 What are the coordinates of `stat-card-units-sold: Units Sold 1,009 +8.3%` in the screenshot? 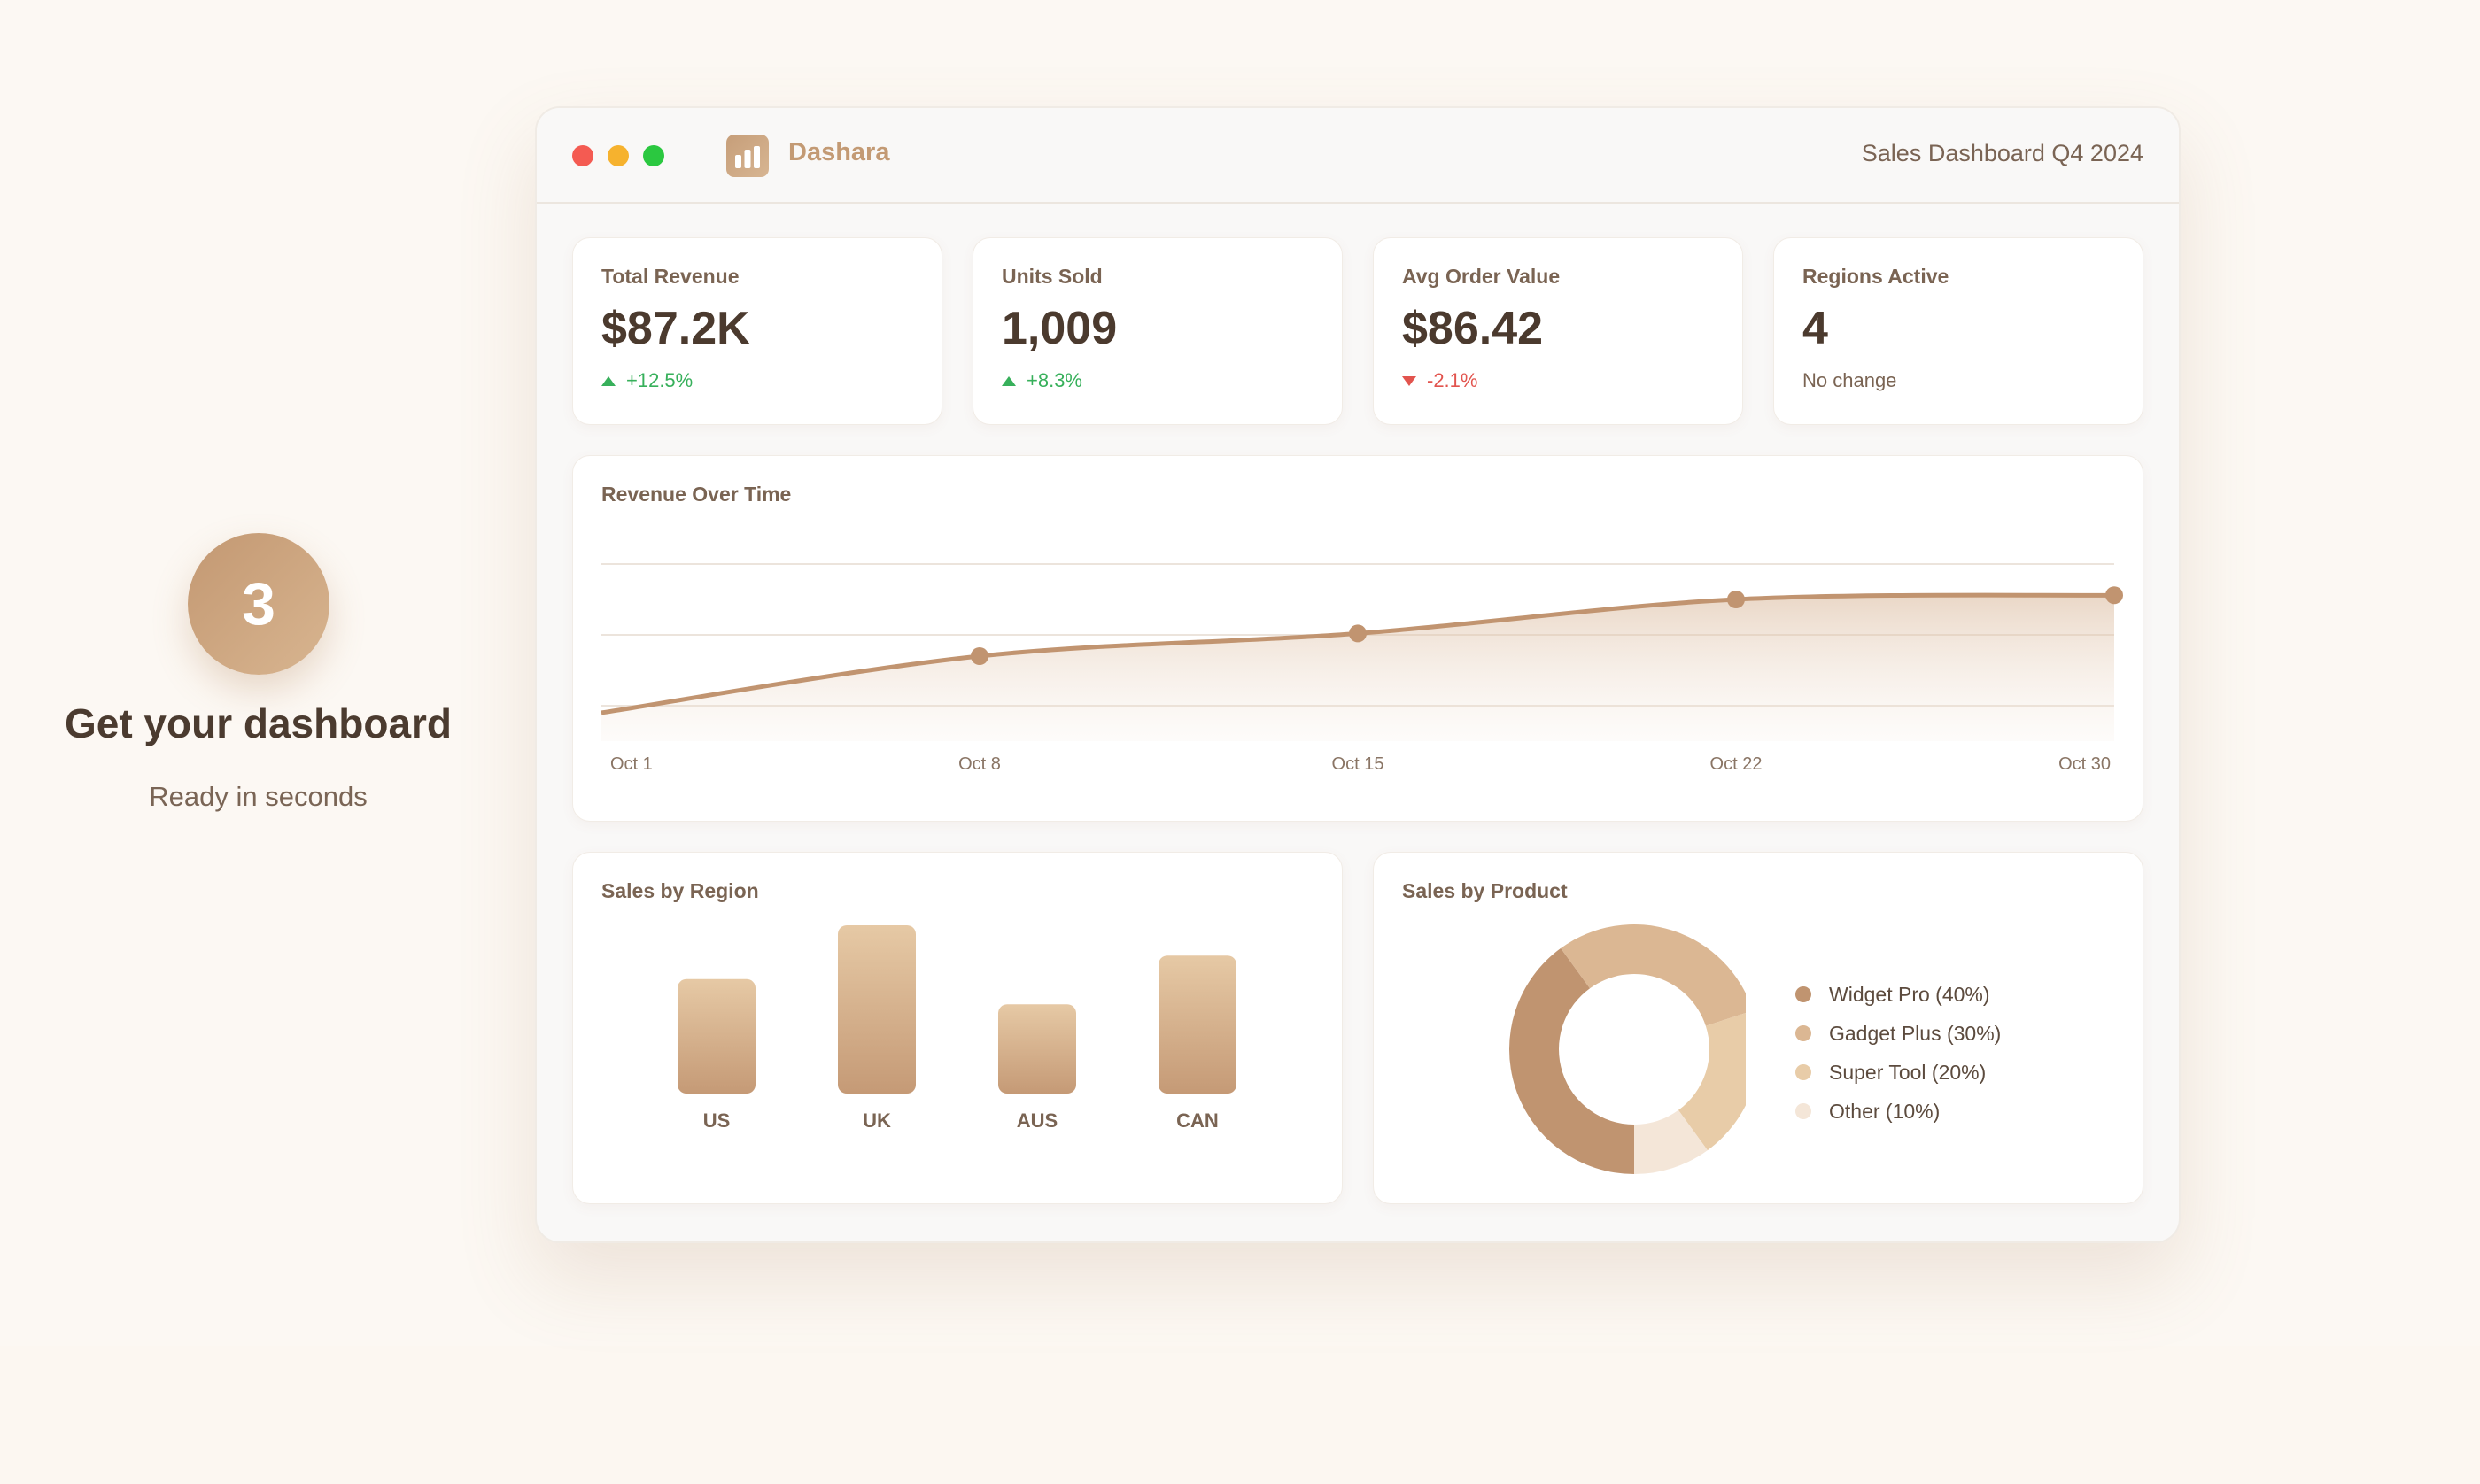 It's located at (1158, 331).